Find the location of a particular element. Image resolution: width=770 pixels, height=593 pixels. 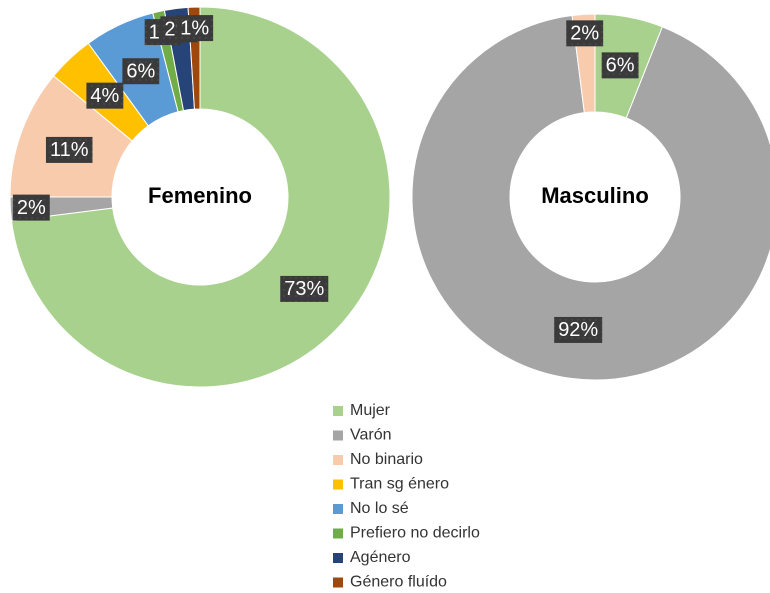

legend-label: Mujer is located at coordinates (370, 410).